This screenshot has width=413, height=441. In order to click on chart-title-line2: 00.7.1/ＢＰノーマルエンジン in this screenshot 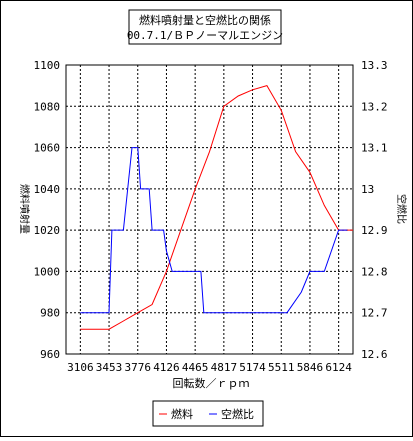, I will do `click(205, 35)`.